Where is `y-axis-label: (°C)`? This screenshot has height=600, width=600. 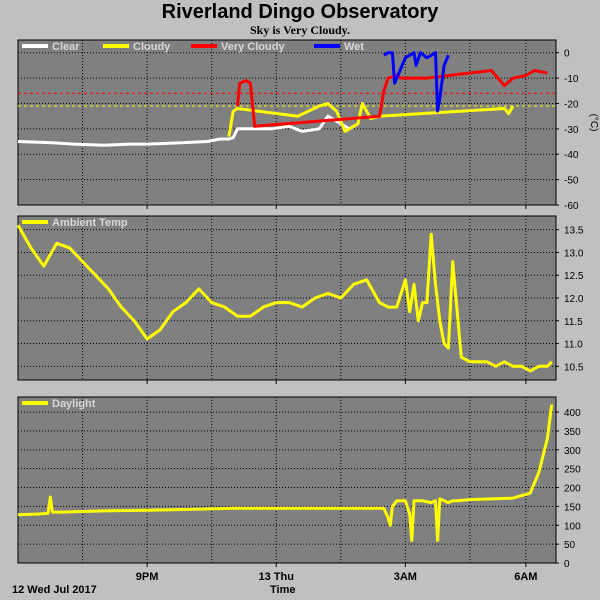 y-axis-label: (°C) is located at coordinates (593, 123).